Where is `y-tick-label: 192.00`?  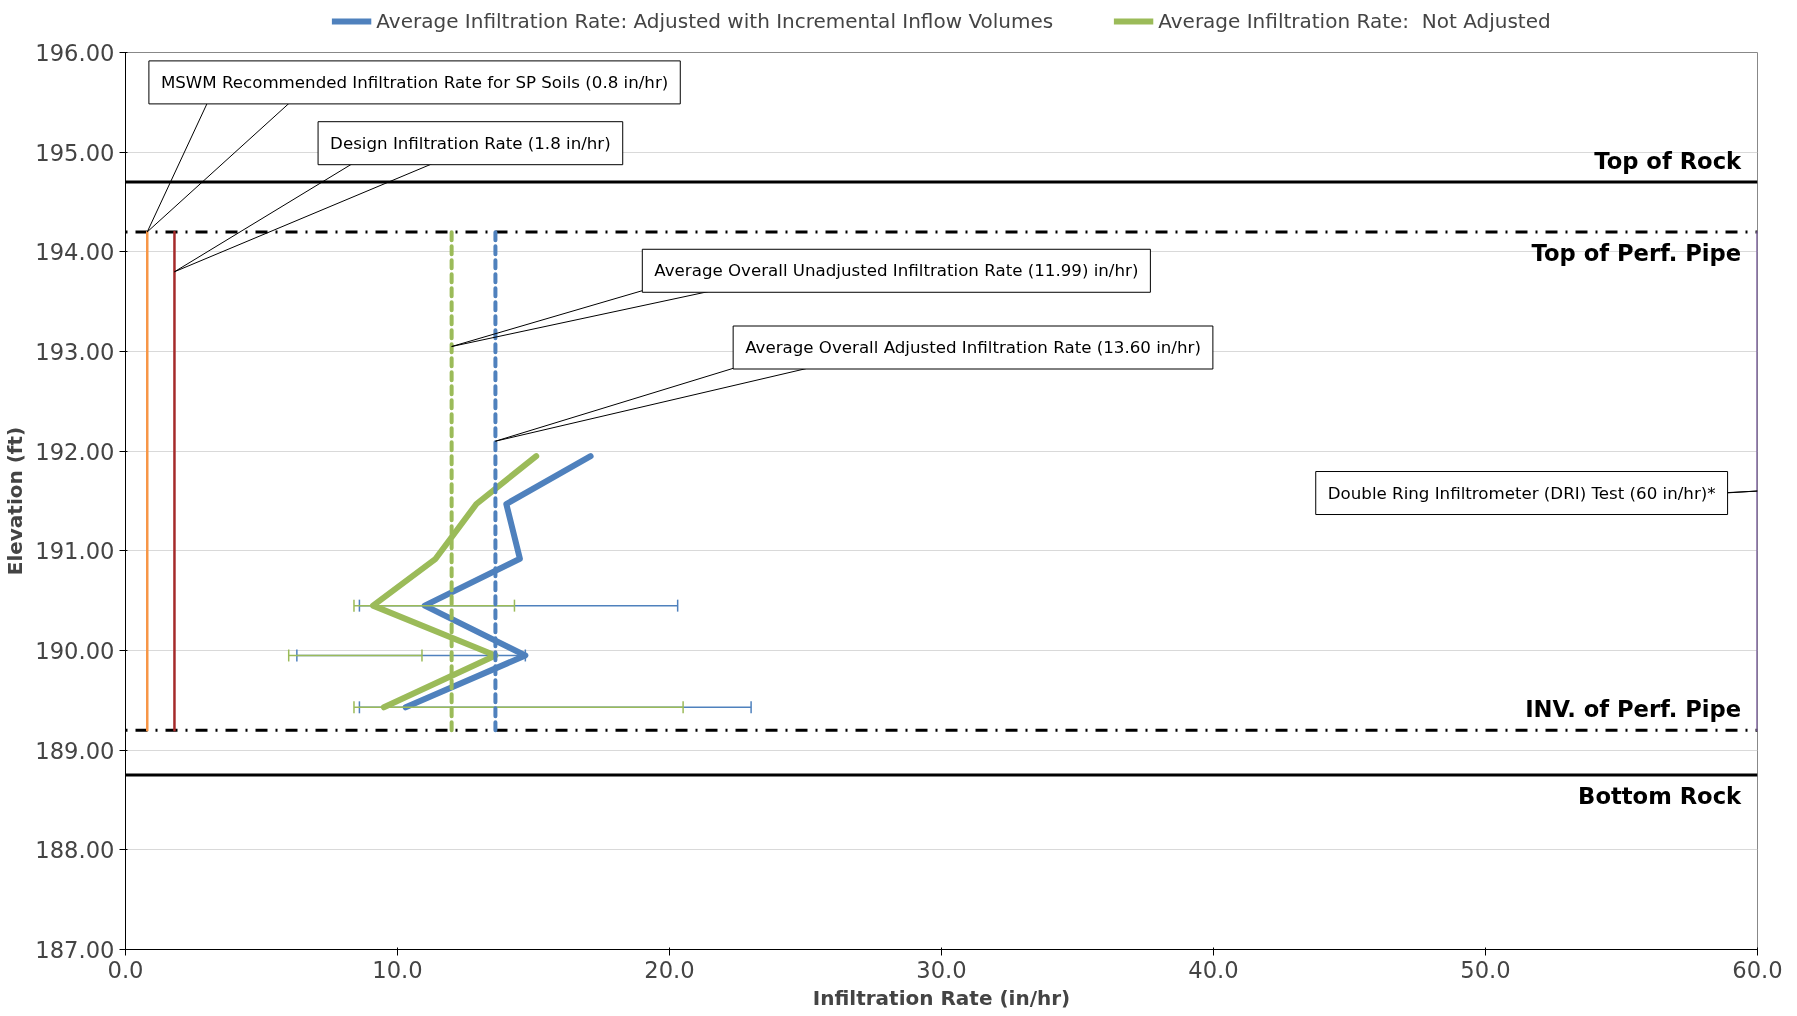 y-tick-label: 192.00 is located at coordinates (75, 451).